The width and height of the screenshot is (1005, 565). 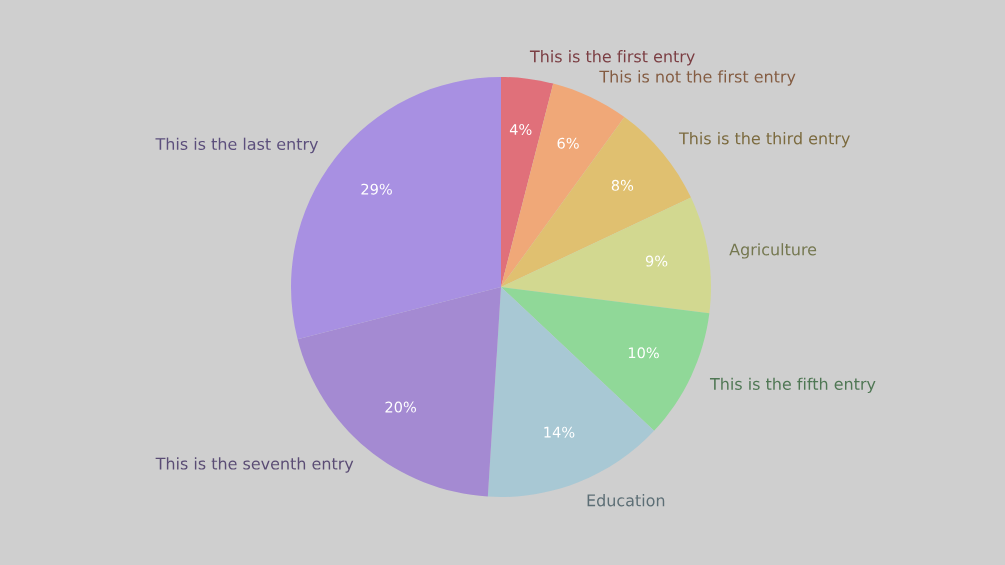 What do you see at coordinates (612, 58) in the screenshot?
I see `slice-label: This is the first entry` at bounding box center [612, 58].